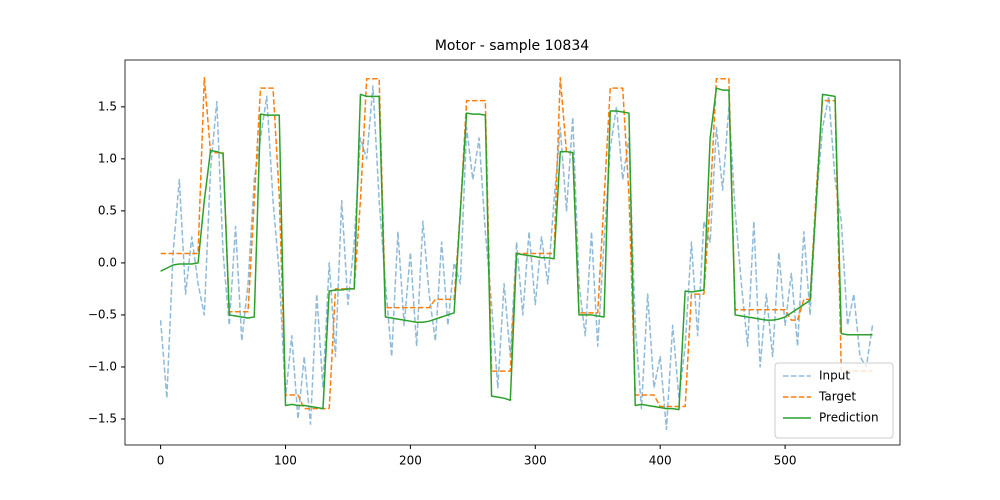  I want to click on x-tick-label: 500, so click(785, 461).